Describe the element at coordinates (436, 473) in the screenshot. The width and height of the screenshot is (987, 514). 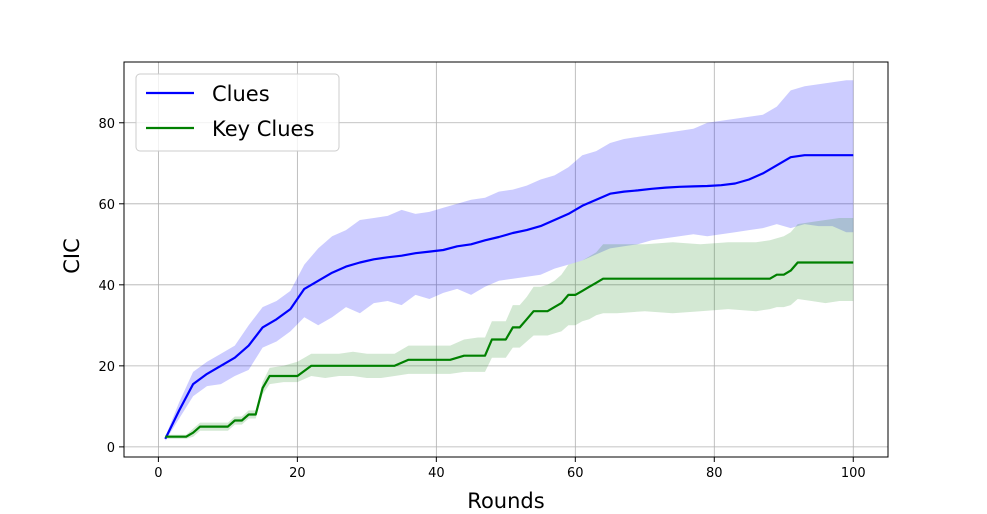
I see `x-tick-label: 40` at that location.